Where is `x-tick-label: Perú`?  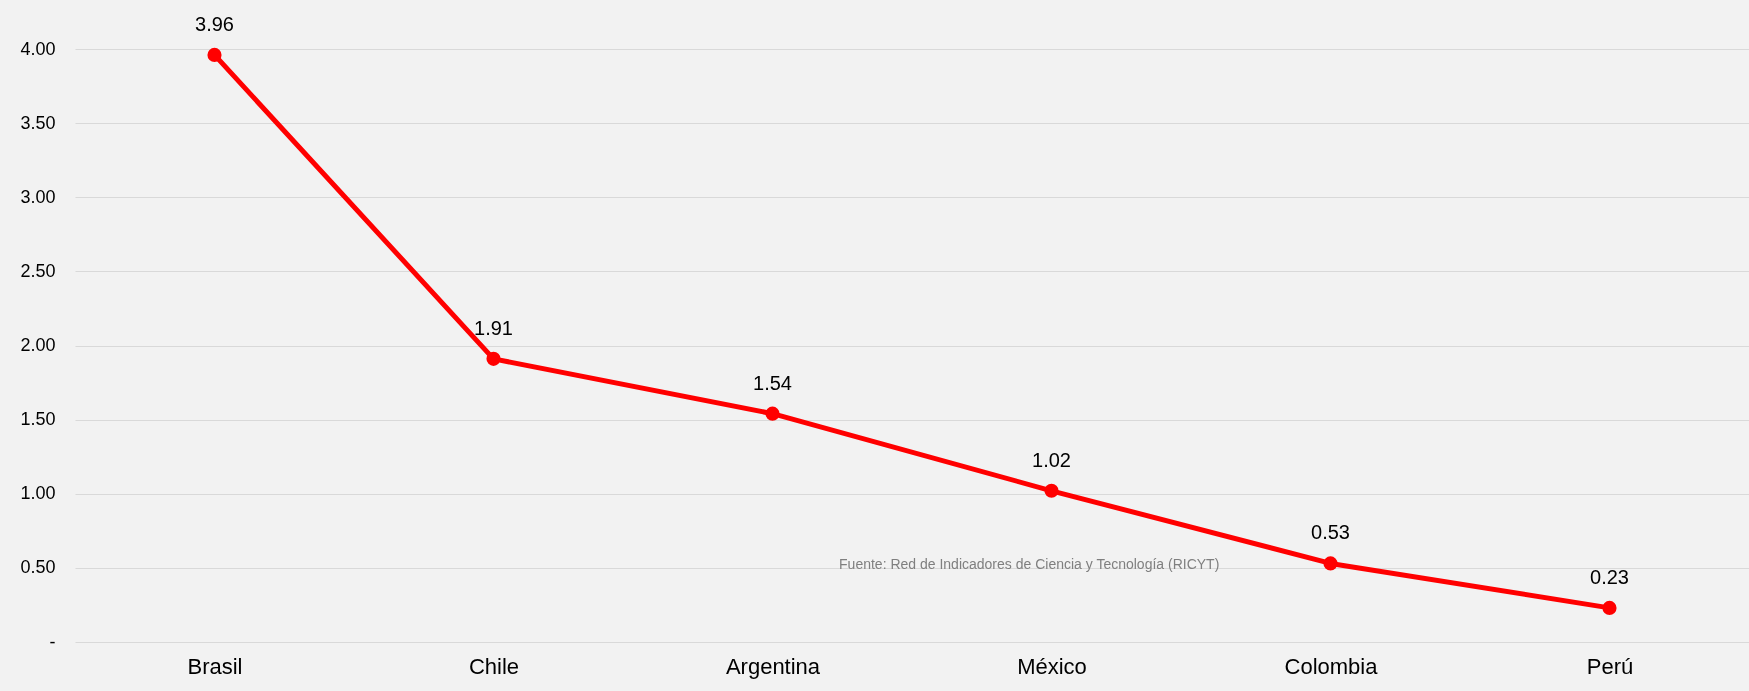 x-tick-label: Perú is located at coordinates (1610, 666).